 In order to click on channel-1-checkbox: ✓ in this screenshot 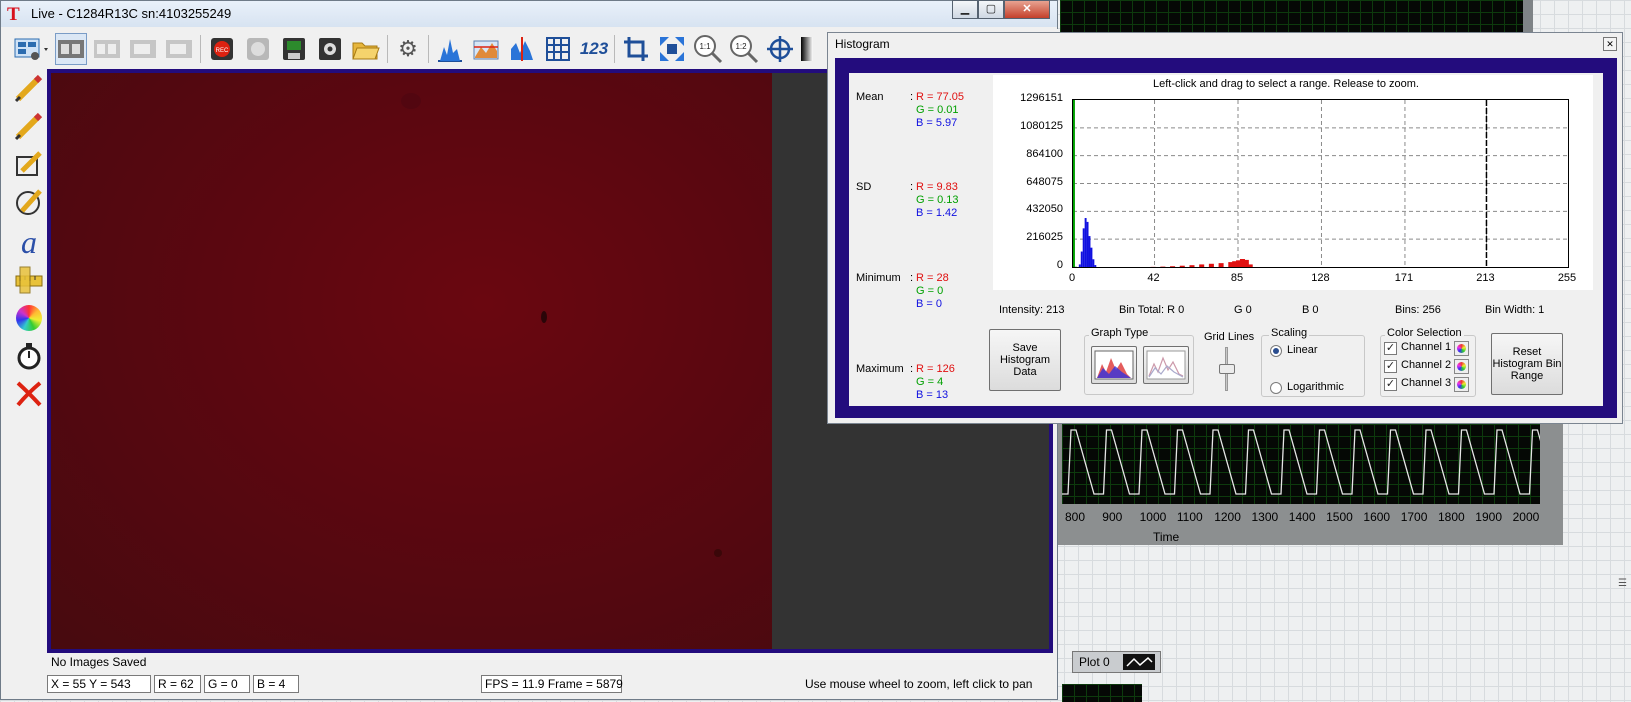, I will do `click(1390, 348)`.